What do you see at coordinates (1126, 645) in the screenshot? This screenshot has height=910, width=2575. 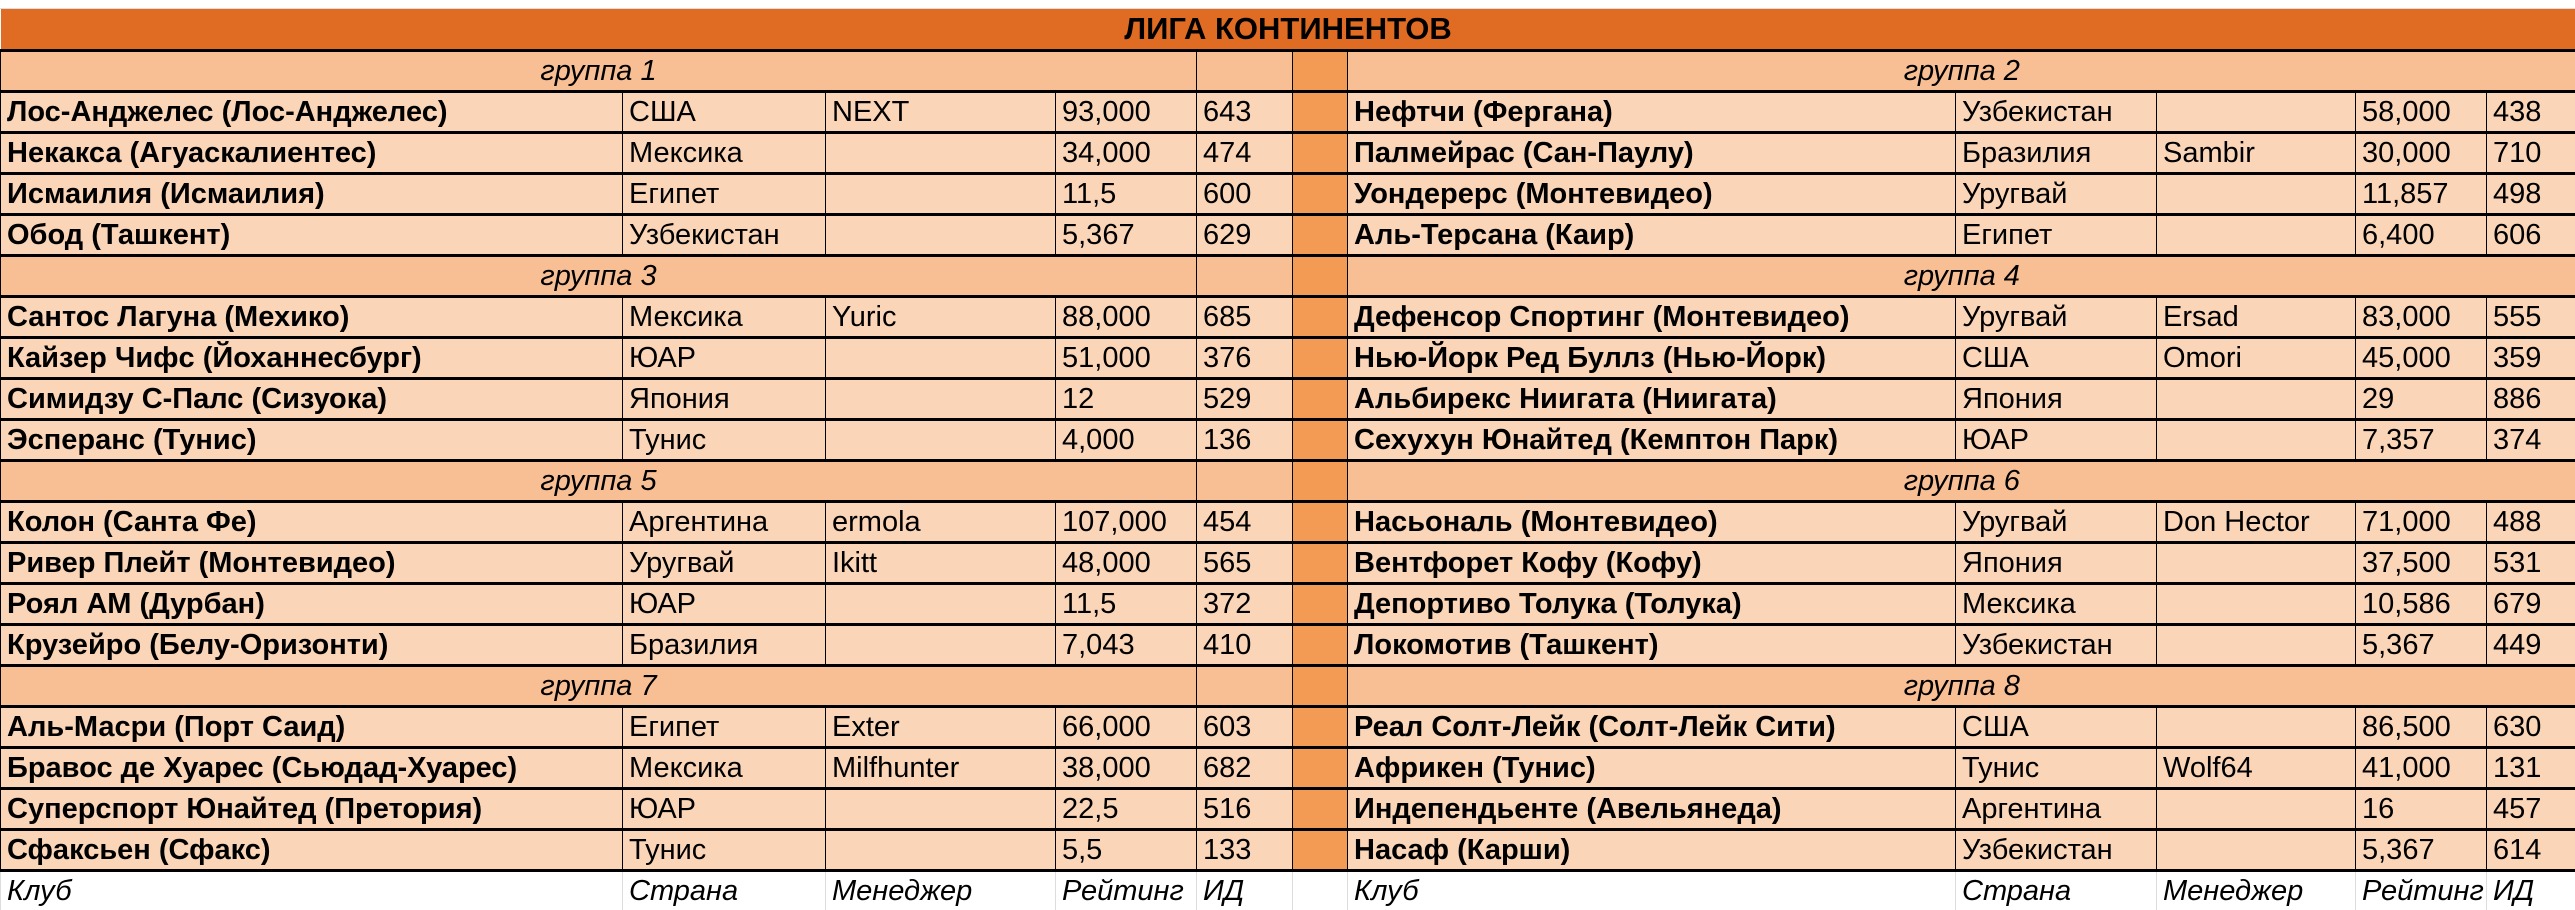 I see `team-rating-cell: 7,043` at bounding box center [1126, 645].